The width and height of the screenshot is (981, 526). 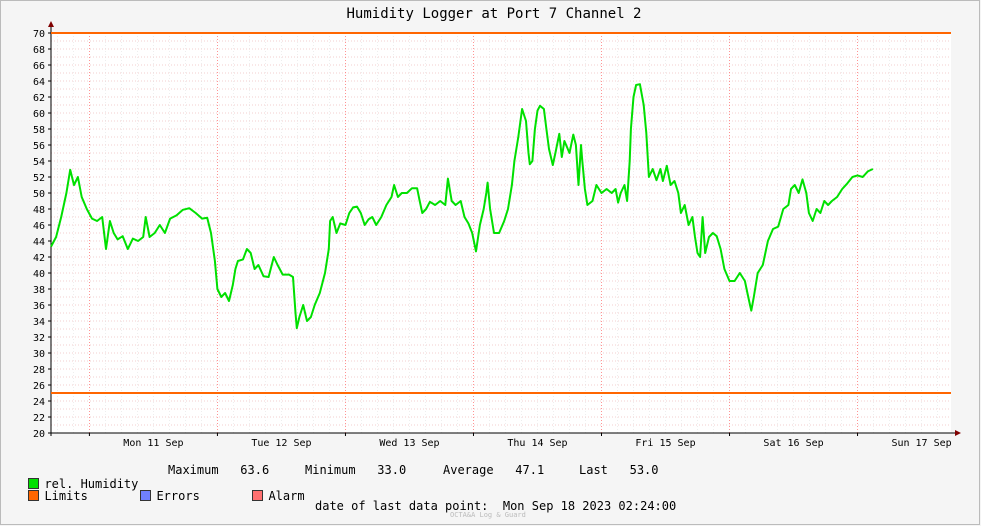 What do you see at coordinates (39, 306) in the screenshot?
I see `y-tick-label: 36` at bounding box center [39, 306].